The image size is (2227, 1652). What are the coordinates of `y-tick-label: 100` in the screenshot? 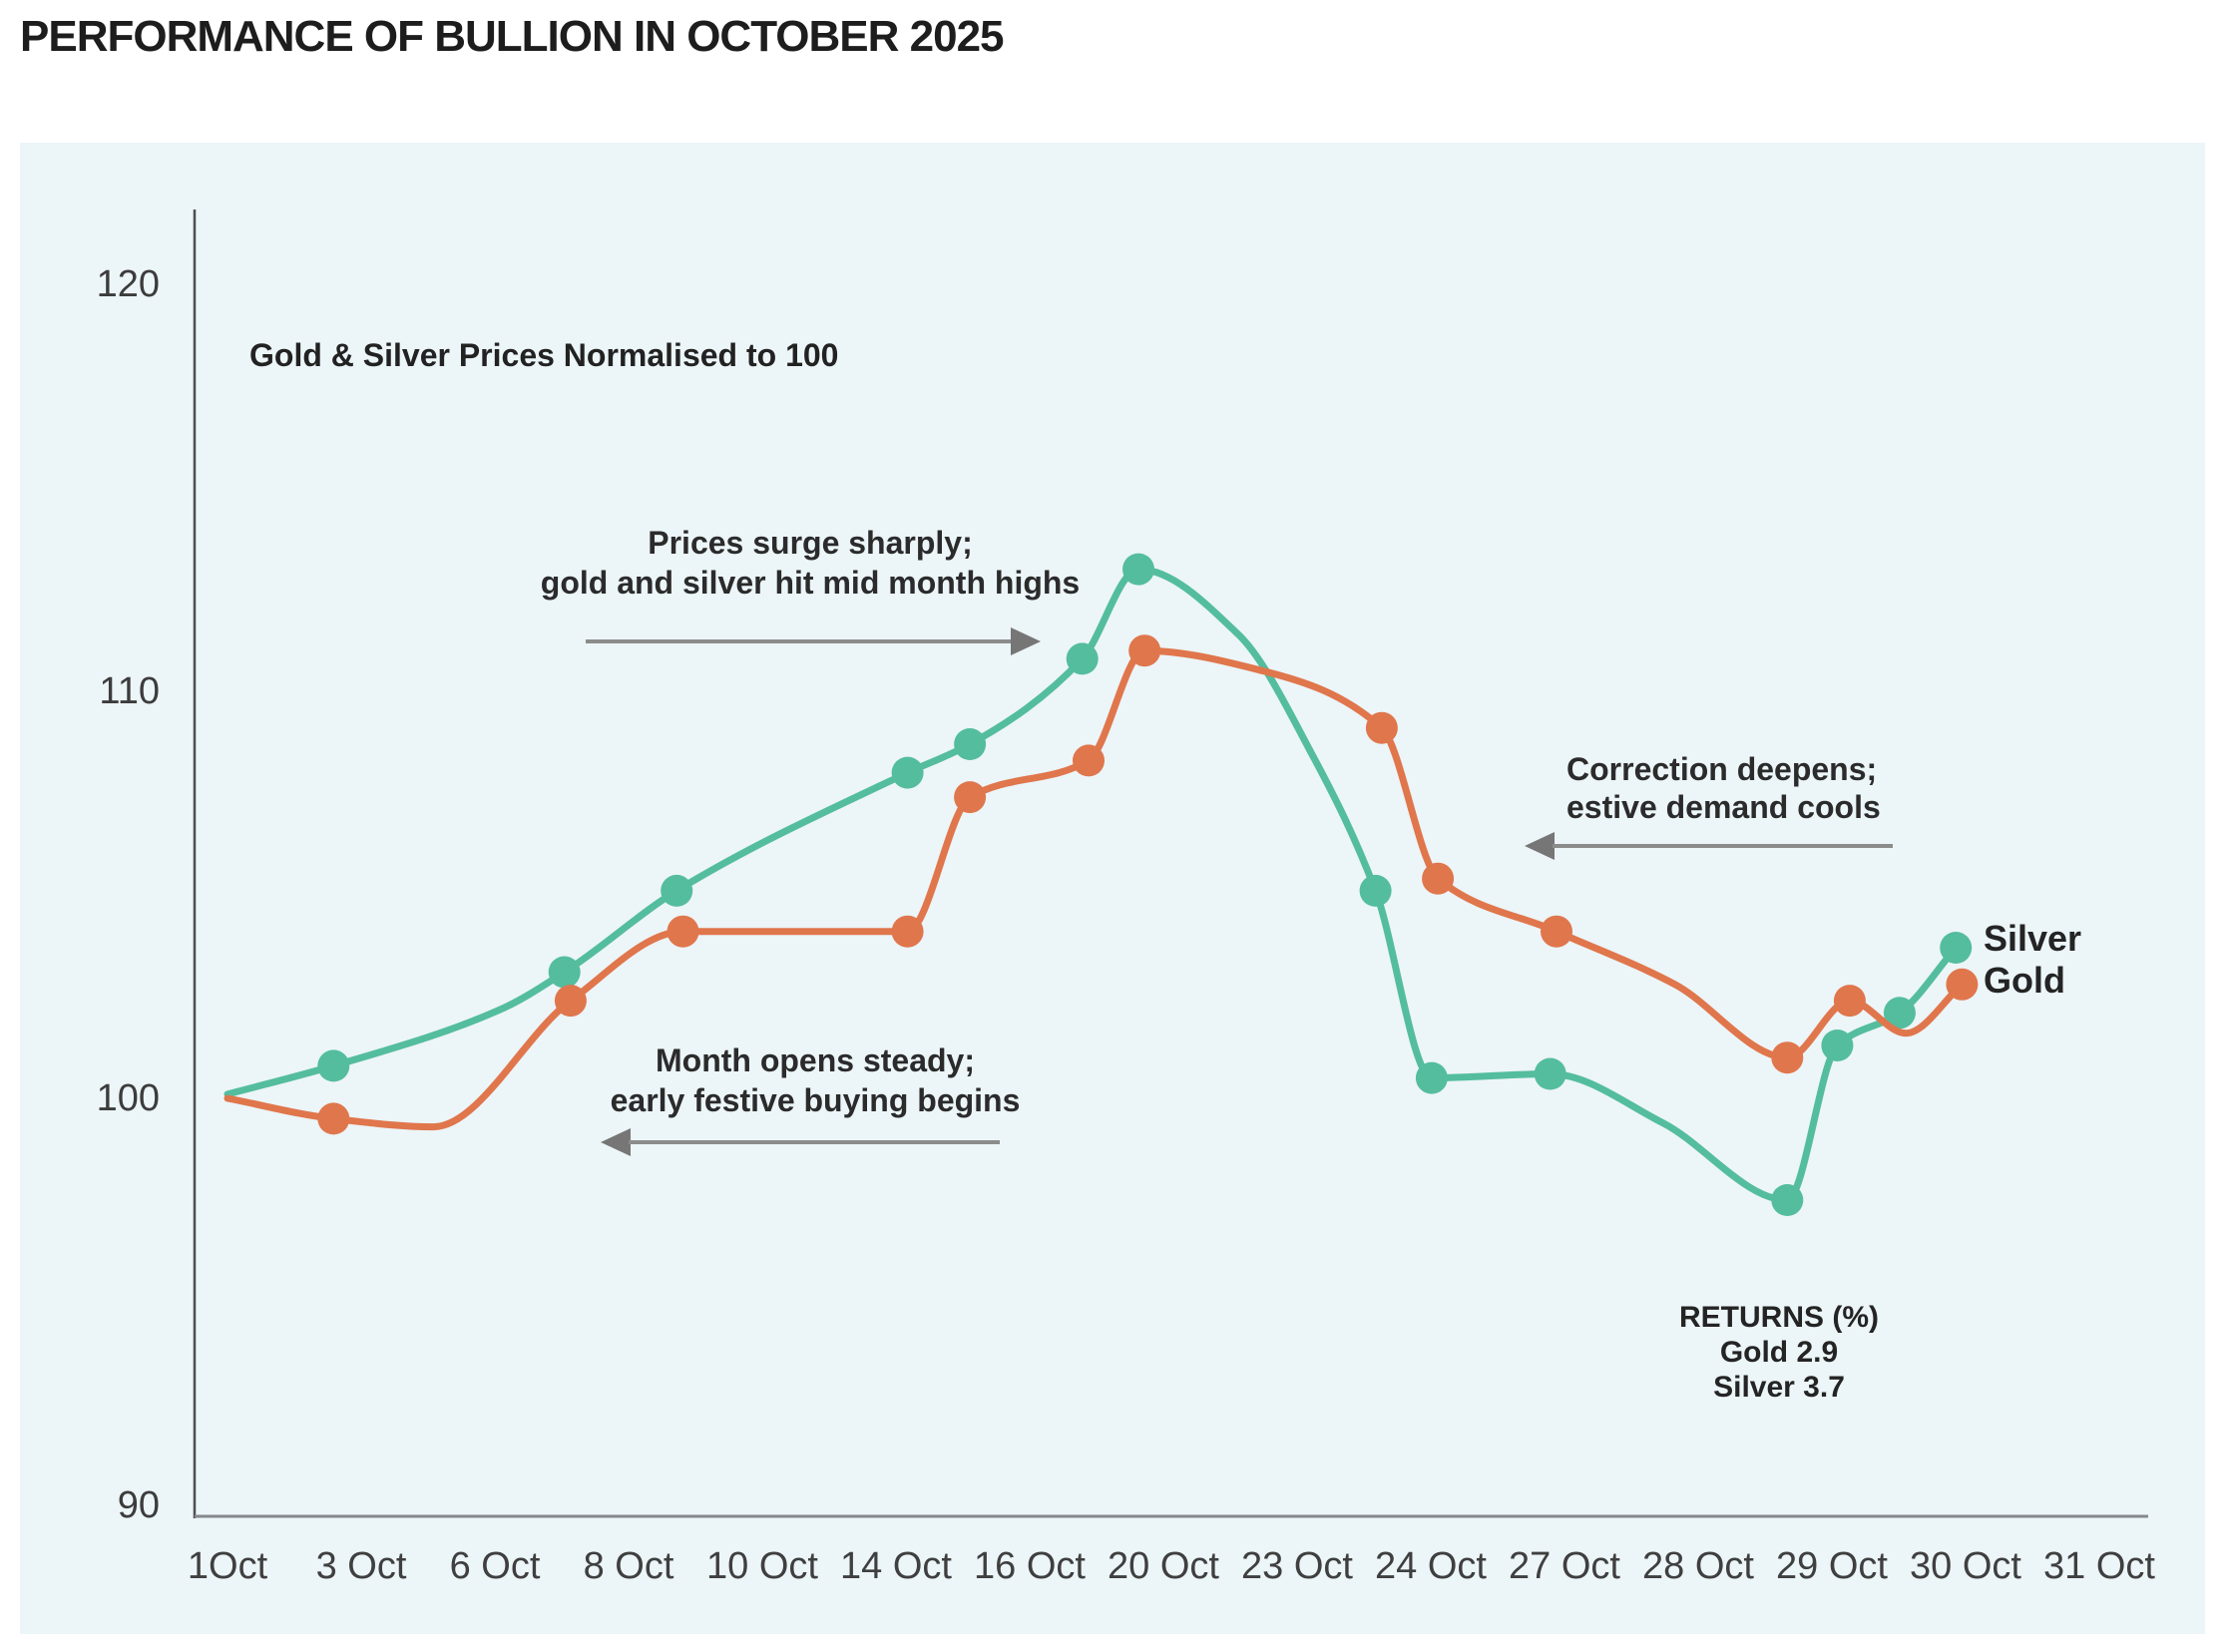 It's located at (128, 1098).